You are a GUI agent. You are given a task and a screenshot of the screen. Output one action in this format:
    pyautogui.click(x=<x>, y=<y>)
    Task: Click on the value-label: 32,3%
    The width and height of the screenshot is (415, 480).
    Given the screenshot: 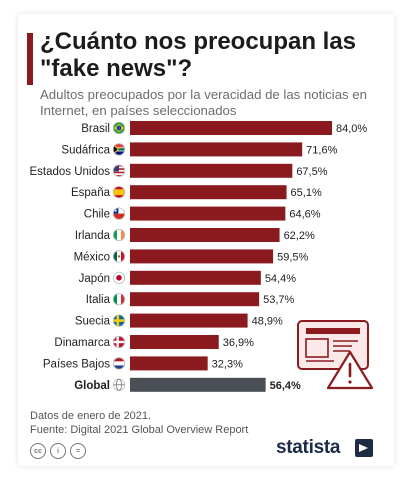 What is the action you would take?
    pyautogui.click(x=227, y=364)
    